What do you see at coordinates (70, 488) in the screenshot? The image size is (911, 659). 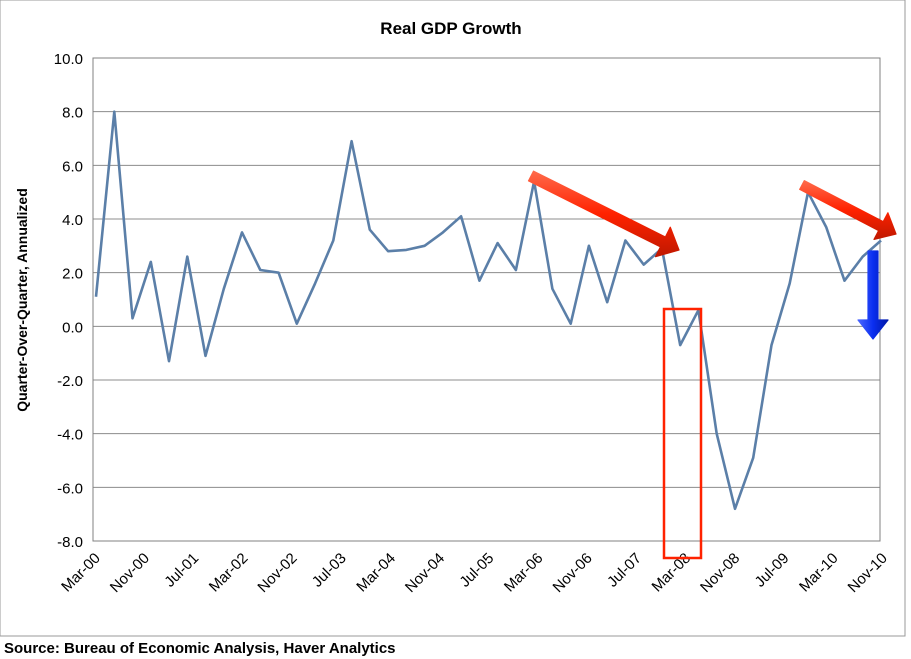 I see `y-tick-label: -6.0` at bounding box center [70, 488].